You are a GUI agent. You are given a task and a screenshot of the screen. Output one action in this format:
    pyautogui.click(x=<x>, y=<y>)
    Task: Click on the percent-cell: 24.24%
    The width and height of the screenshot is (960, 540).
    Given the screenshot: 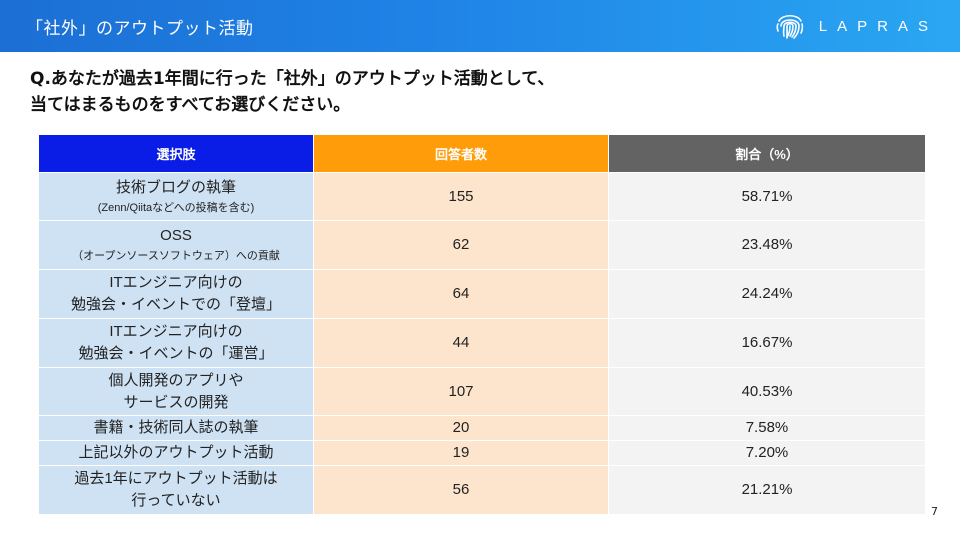 What is the action you would take?
    pyautogui.click(x=767, y=294)
    